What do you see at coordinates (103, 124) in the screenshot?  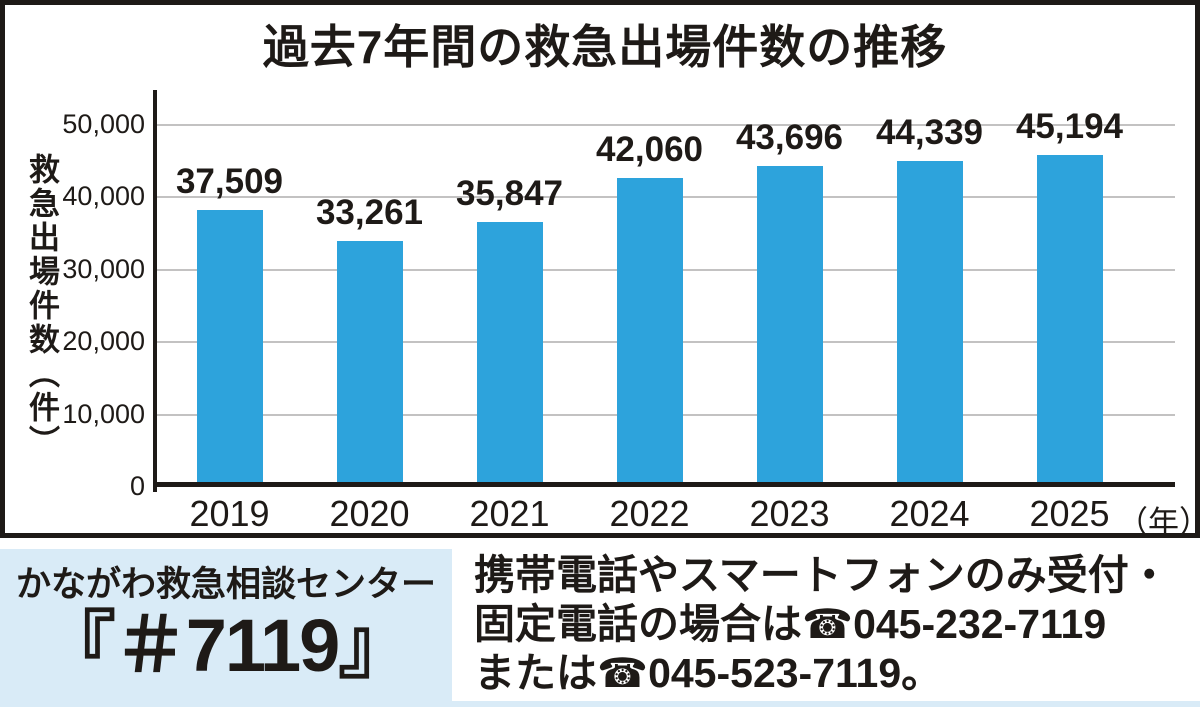 I see `y-tick-label: 50,000` at bounding box center [103, 124].